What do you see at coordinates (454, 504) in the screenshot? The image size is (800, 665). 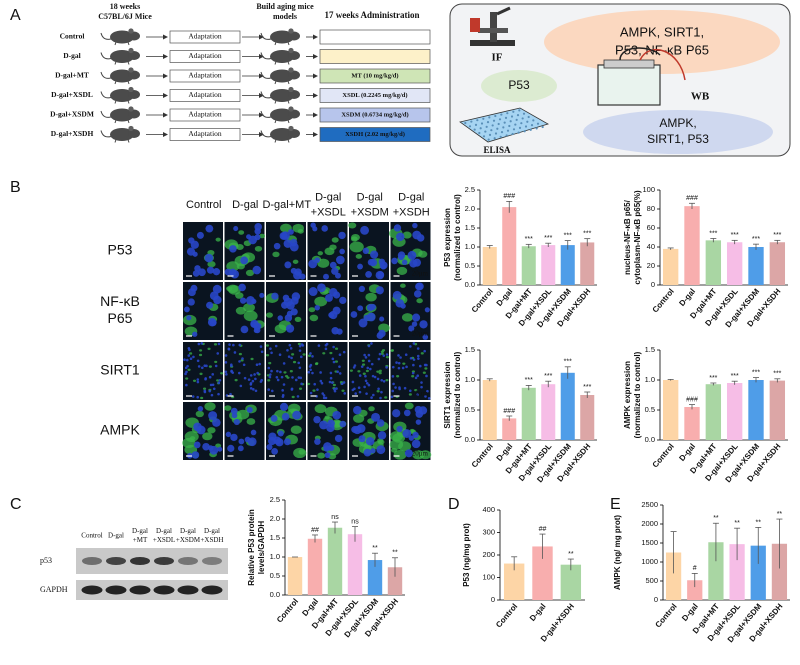 I see `panel-label: D` at bounding box center [454, 504].